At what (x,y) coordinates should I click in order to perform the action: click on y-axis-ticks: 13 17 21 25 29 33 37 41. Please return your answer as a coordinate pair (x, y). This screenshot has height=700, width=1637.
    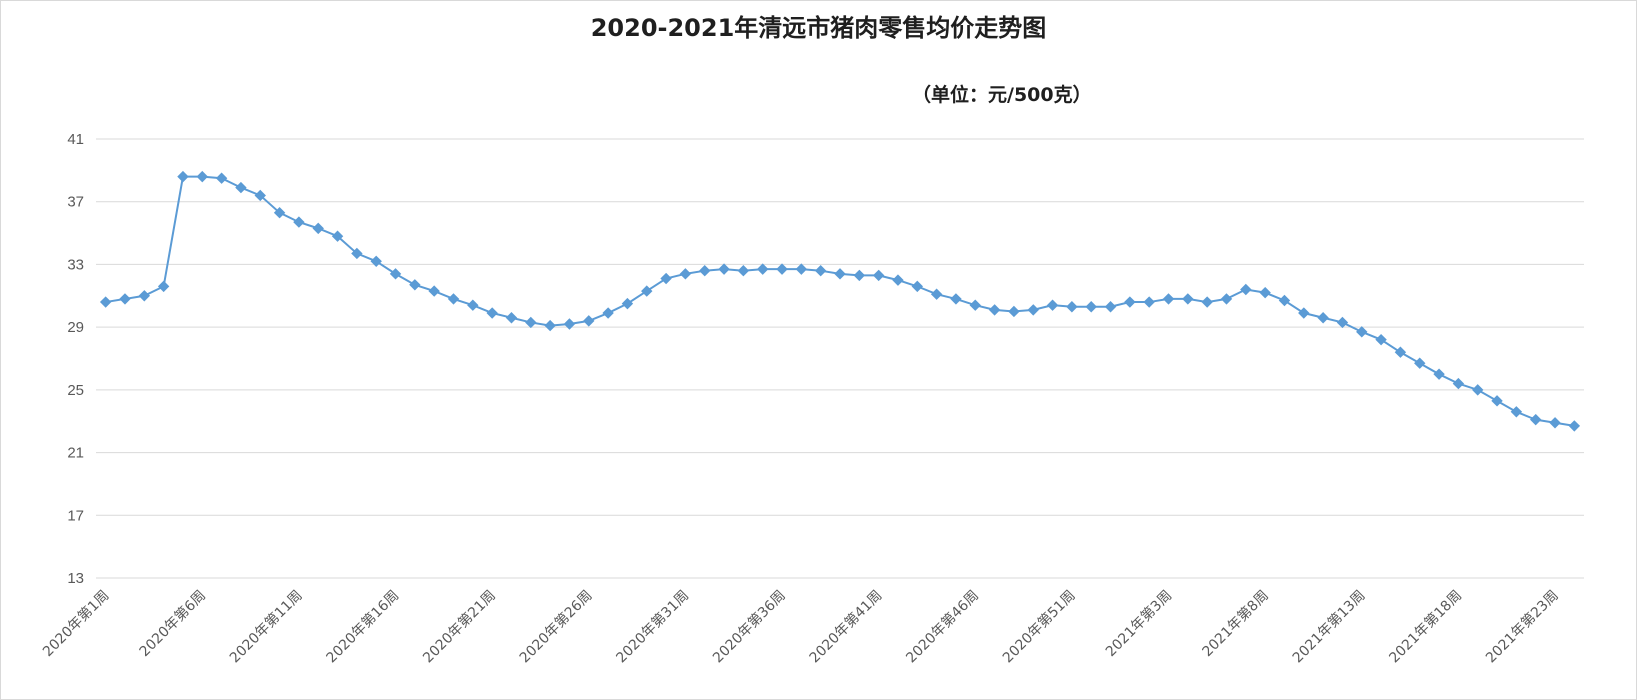
    Looking at the image, I should click on (75, 359).